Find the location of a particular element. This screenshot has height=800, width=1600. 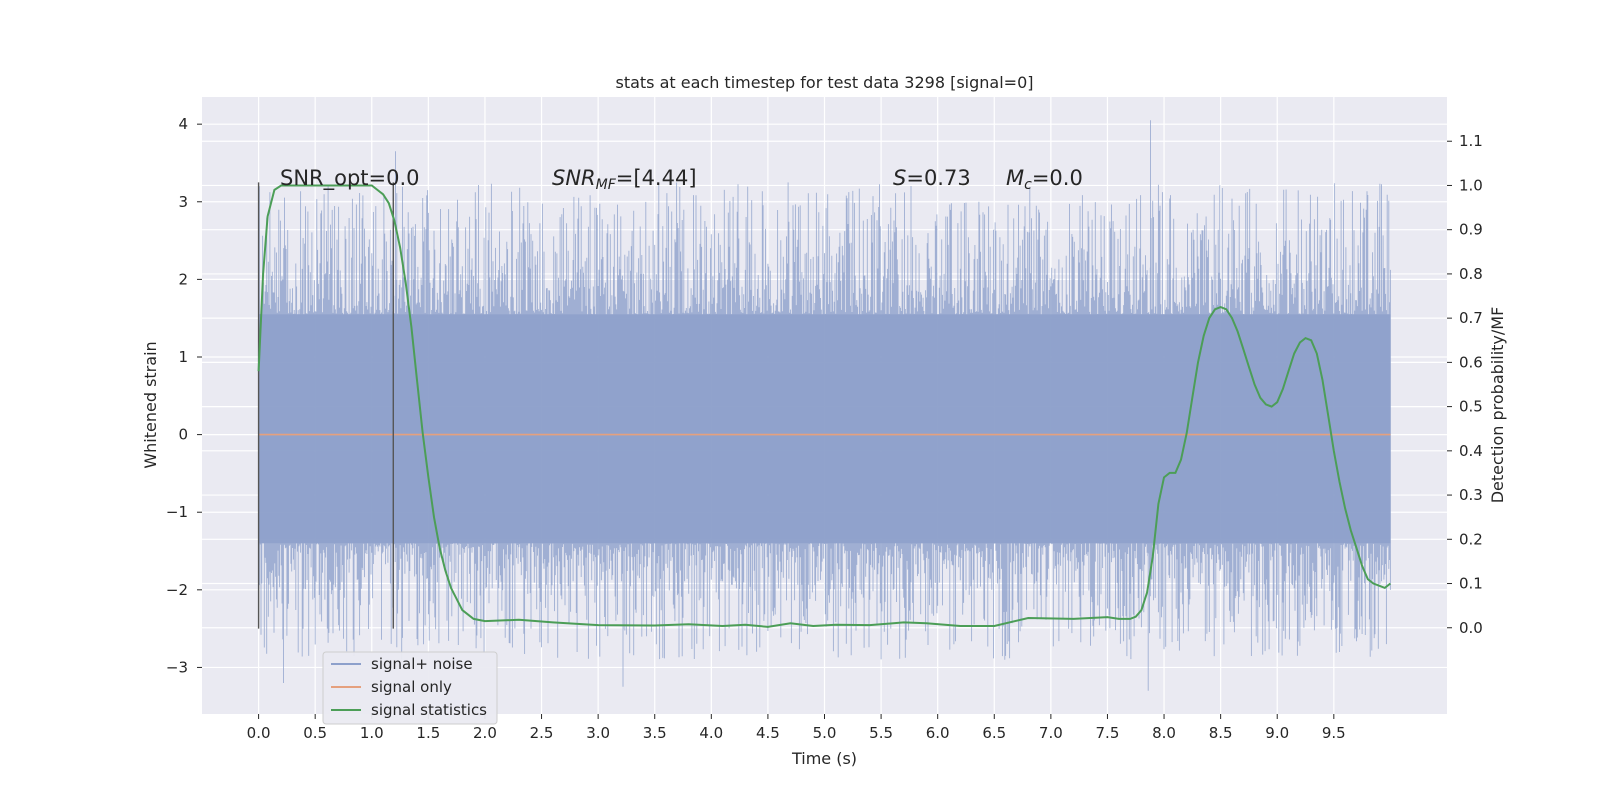

x-tick-label: 3.0 is located at coordinates (598, 733).